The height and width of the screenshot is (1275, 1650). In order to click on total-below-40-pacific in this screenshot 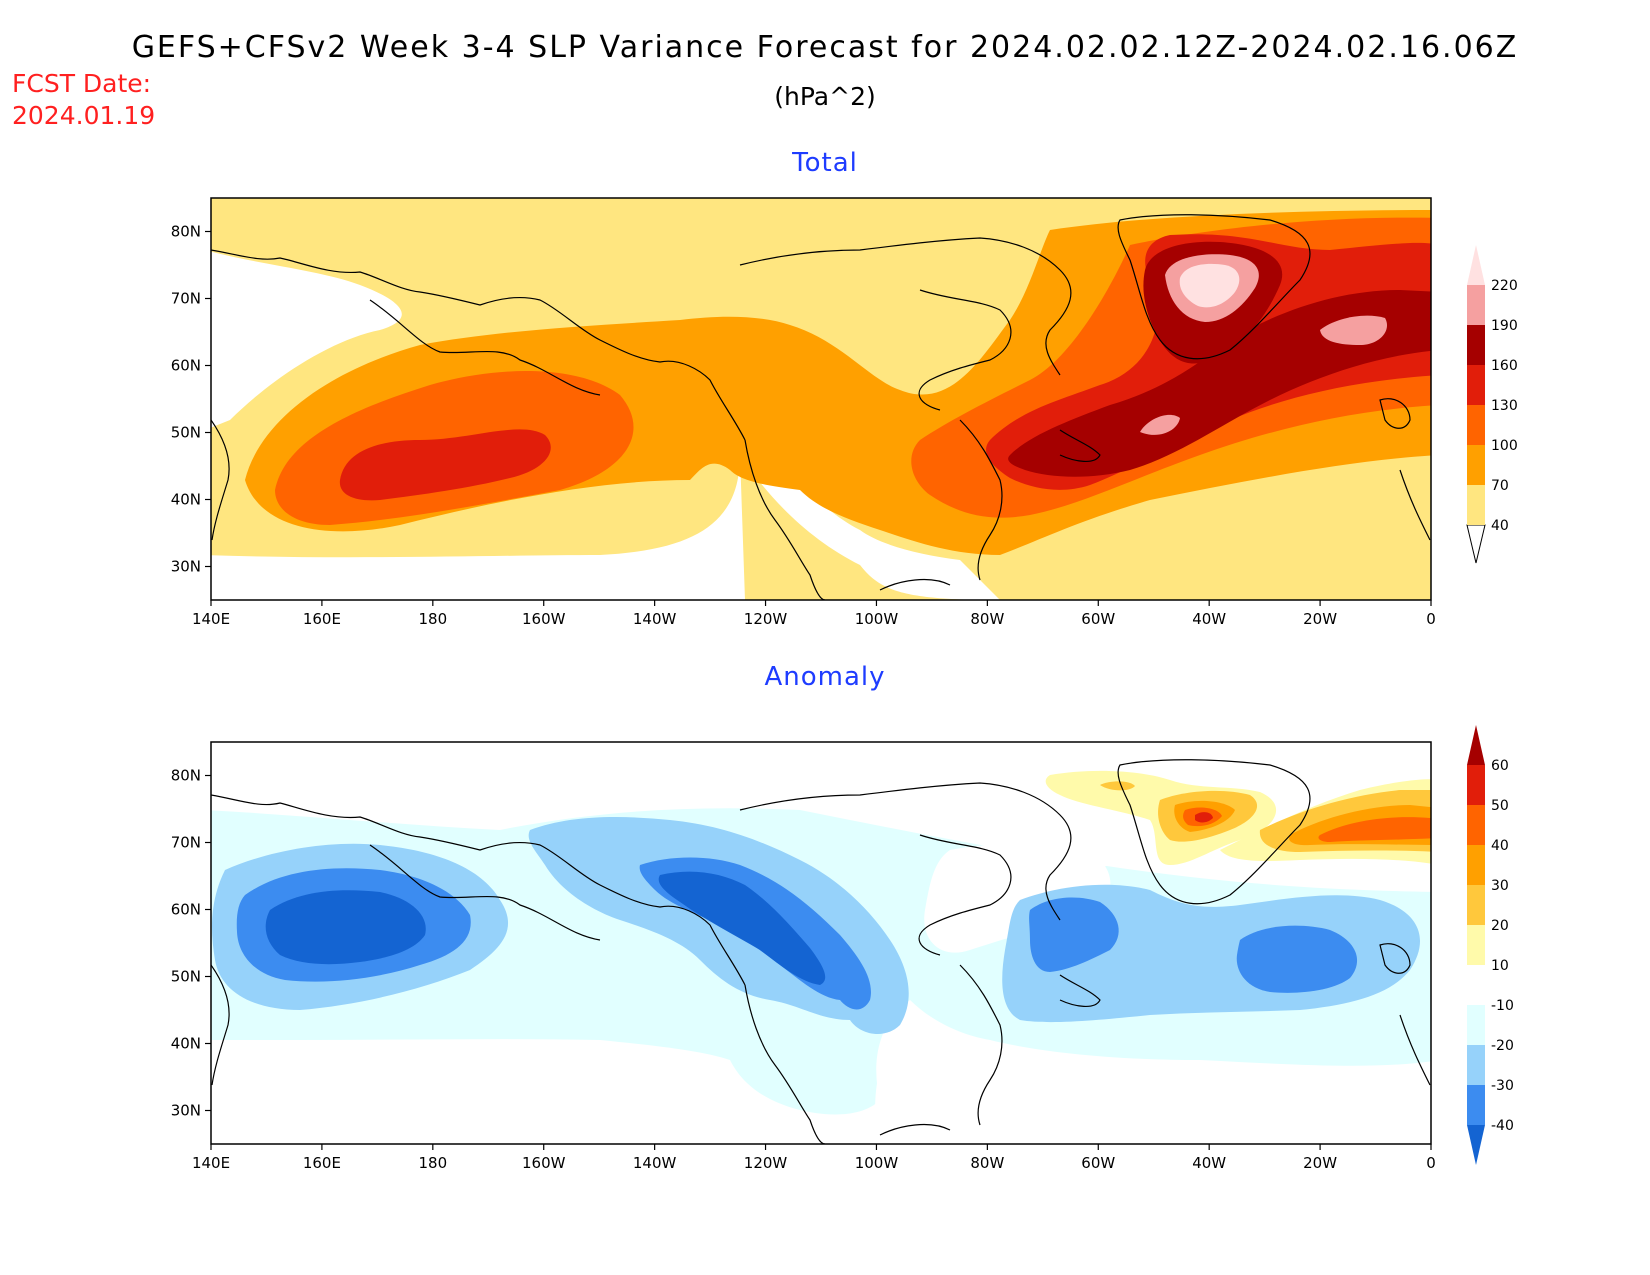, I will do `click(478, 527)`.